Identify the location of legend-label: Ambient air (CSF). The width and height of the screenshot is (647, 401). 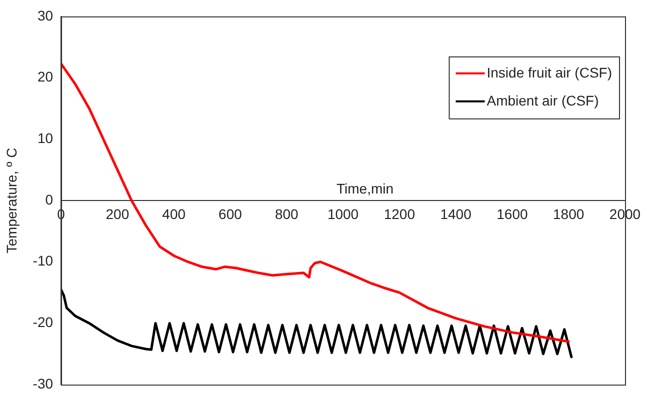
(542, 100).